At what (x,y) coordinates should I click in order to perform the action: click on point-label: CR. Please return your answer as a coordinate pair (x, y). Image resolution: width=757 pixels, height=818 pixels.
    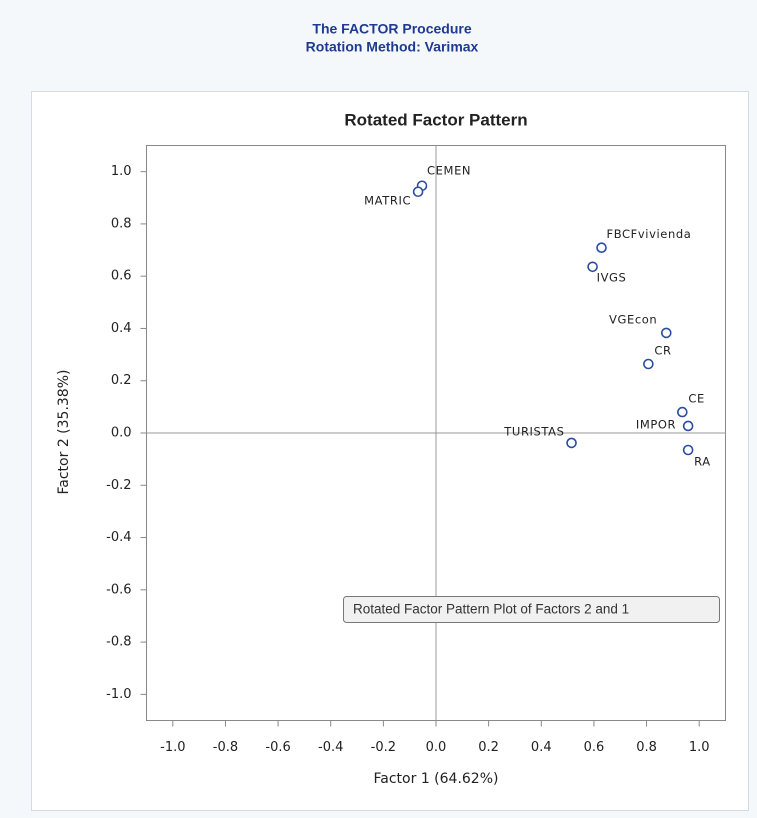
    Looking at the image, I should click on (662, 351).